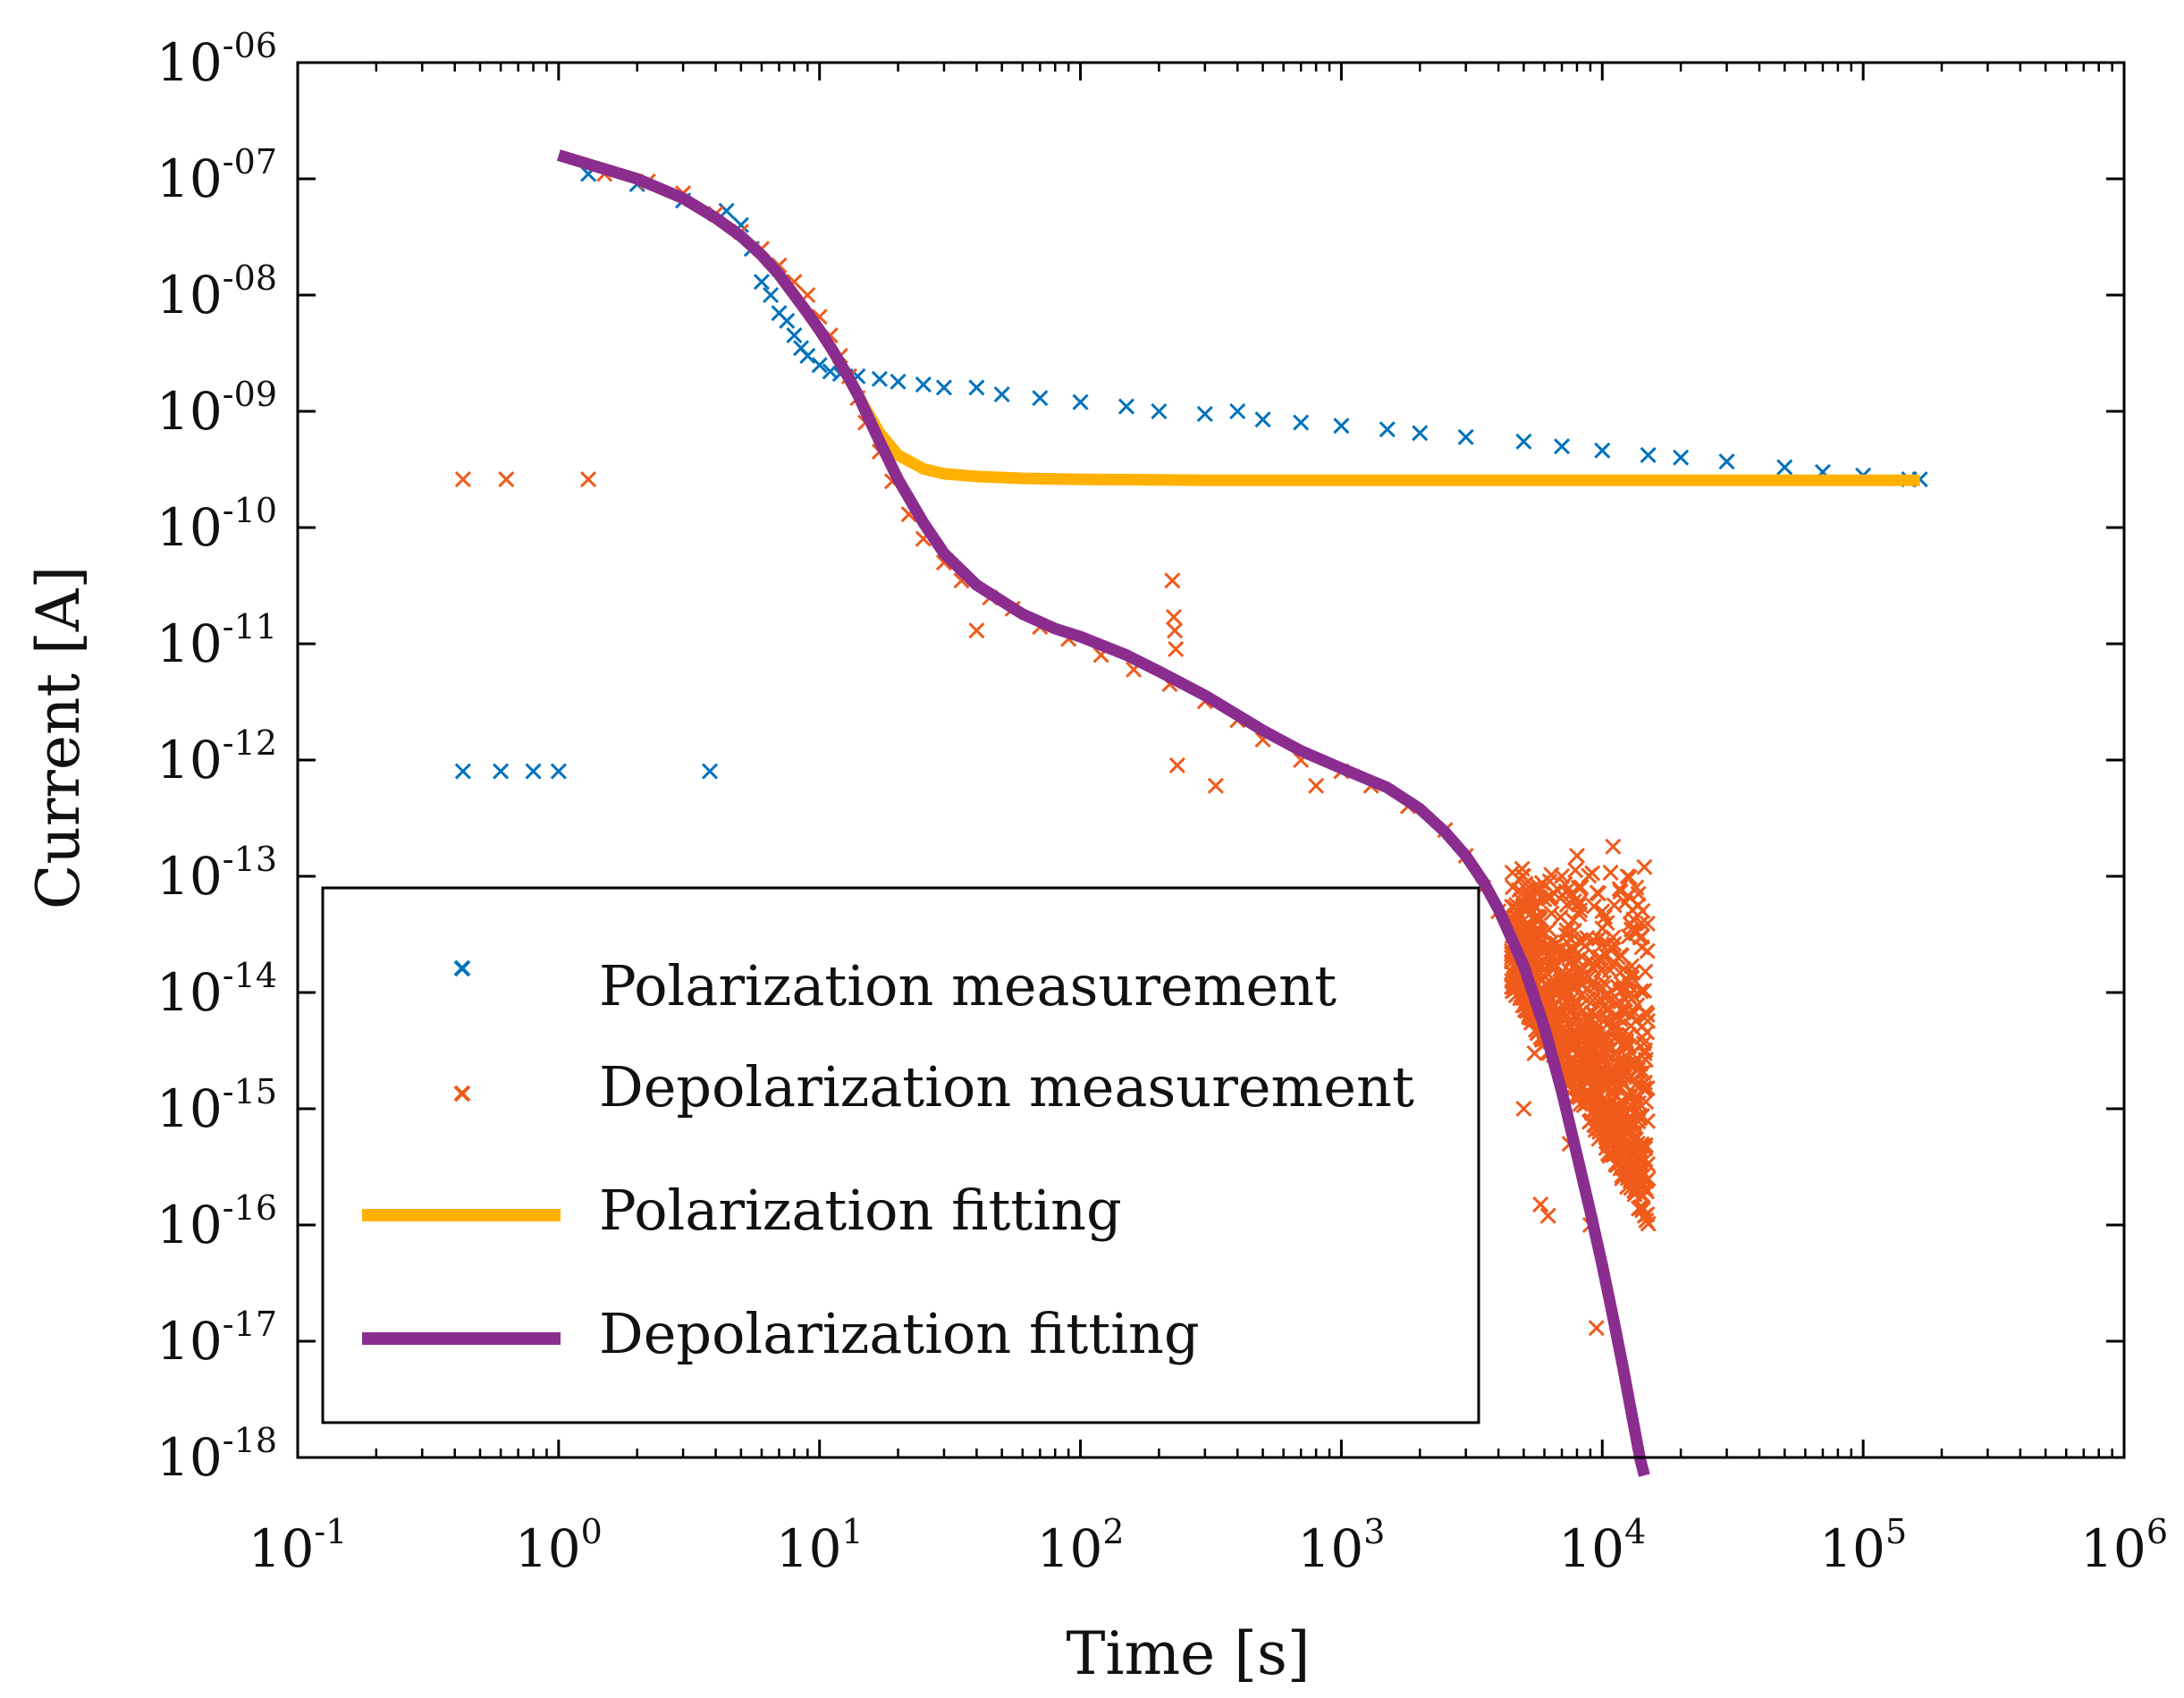  Describe the element at coordinates (1863, 1545) in the screenshot. I see `x-tick-label: 10⁵` at that location.